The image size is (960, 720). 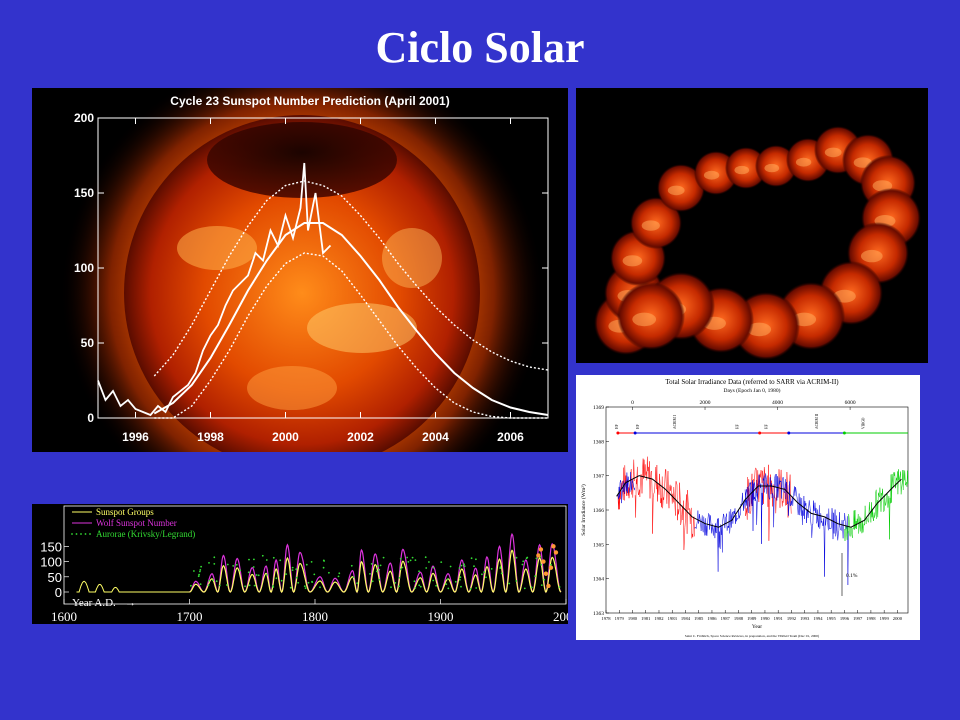 What do you see at coordinates (632, 403) in the screenshot?
I see `tsi-top-tick-label: 0` at bounding box center [632, 403].